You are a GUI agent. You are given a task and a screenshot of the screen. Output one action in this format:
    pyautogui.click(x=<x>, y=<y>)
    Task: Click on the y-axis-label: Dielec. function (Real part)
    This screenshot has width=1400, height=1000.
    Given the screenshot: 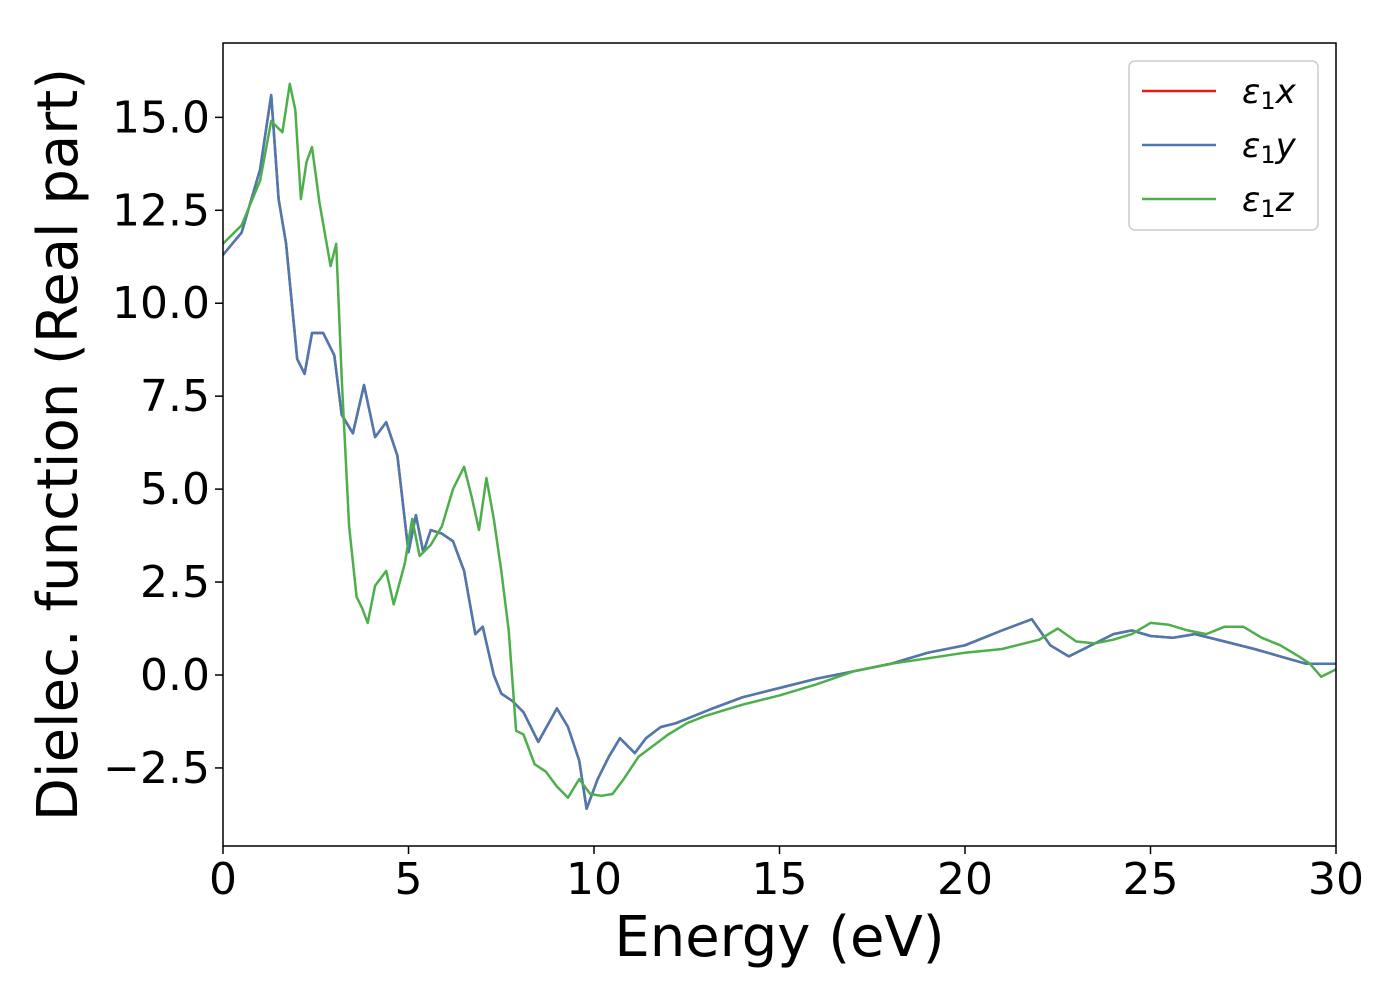 What is the action you would take?
    pyautogui.click(x=58, y=444)
    